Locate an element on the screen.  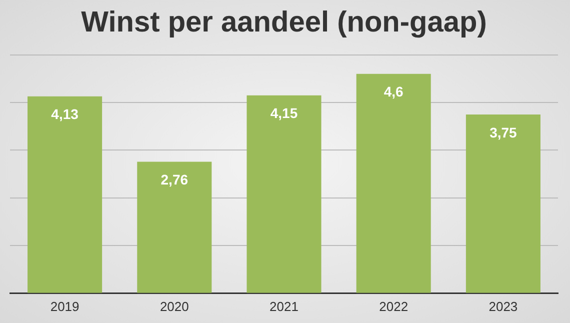
x-tick-label: 2020 is located at coordinates (174, 306).